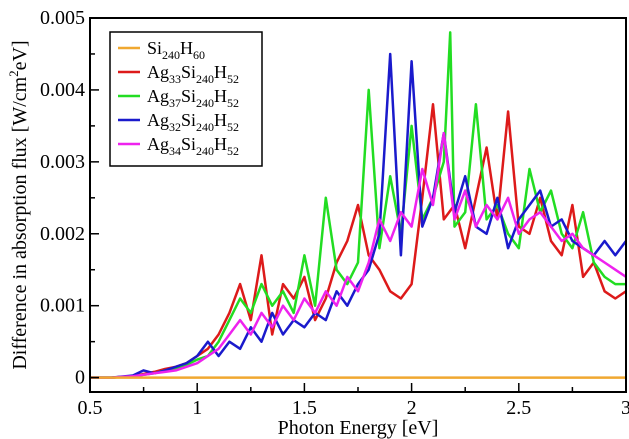 The height and width of the screenshot is (439, 629). What do you see at coordinates (193, 146) in the screenshot?
I see `legend-label: Ag34Si240H52` at bounding box center [193, 146].